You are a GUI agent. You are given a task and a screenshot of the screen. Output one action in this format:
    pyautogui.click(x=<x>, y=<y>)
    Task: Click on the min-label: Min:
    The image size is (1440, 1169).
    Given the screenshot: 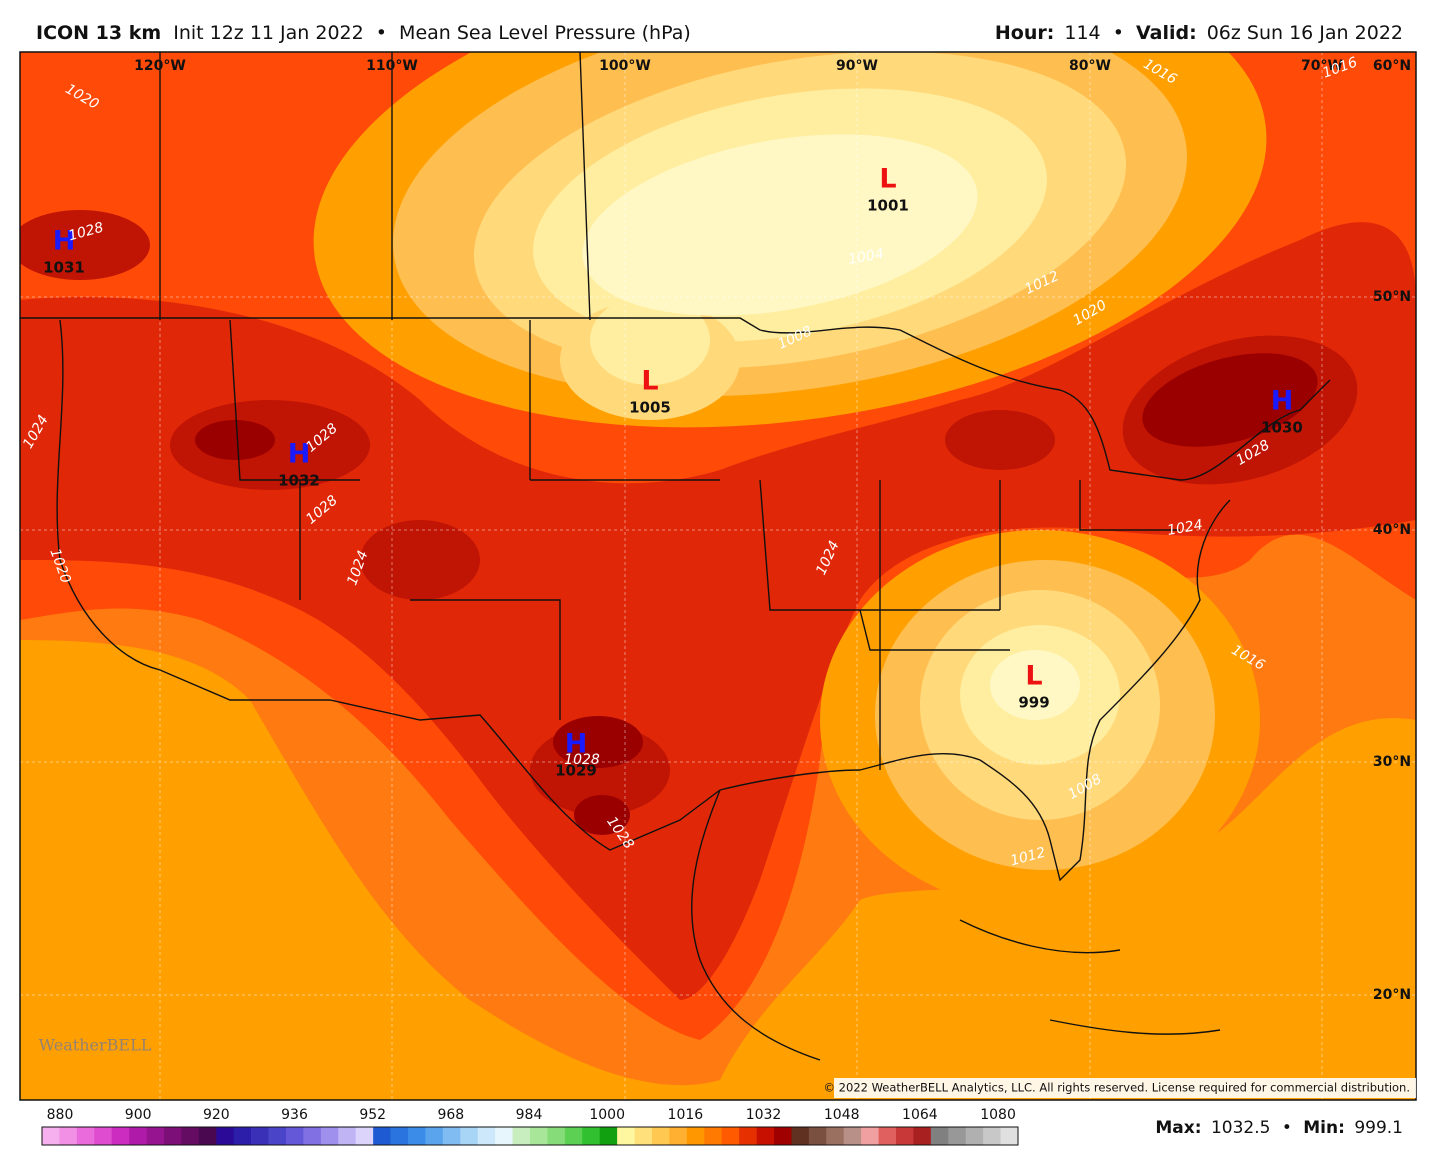 What is the action you would take?
    pyautogui.click(x=1324, y=1128)
    